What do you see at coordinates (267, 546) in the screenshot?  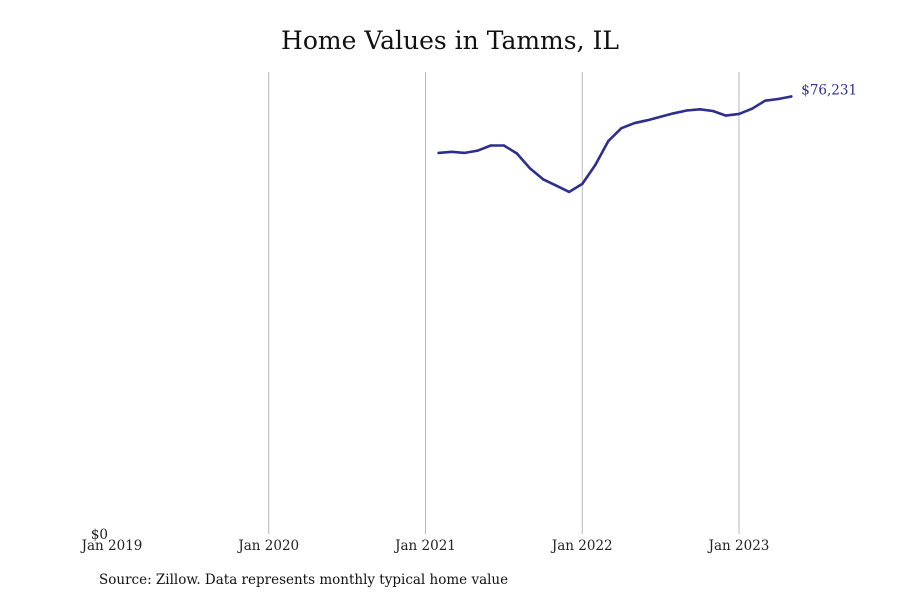 I see `x-tick-label: Jan 2020` at bounding box center [267, 546].